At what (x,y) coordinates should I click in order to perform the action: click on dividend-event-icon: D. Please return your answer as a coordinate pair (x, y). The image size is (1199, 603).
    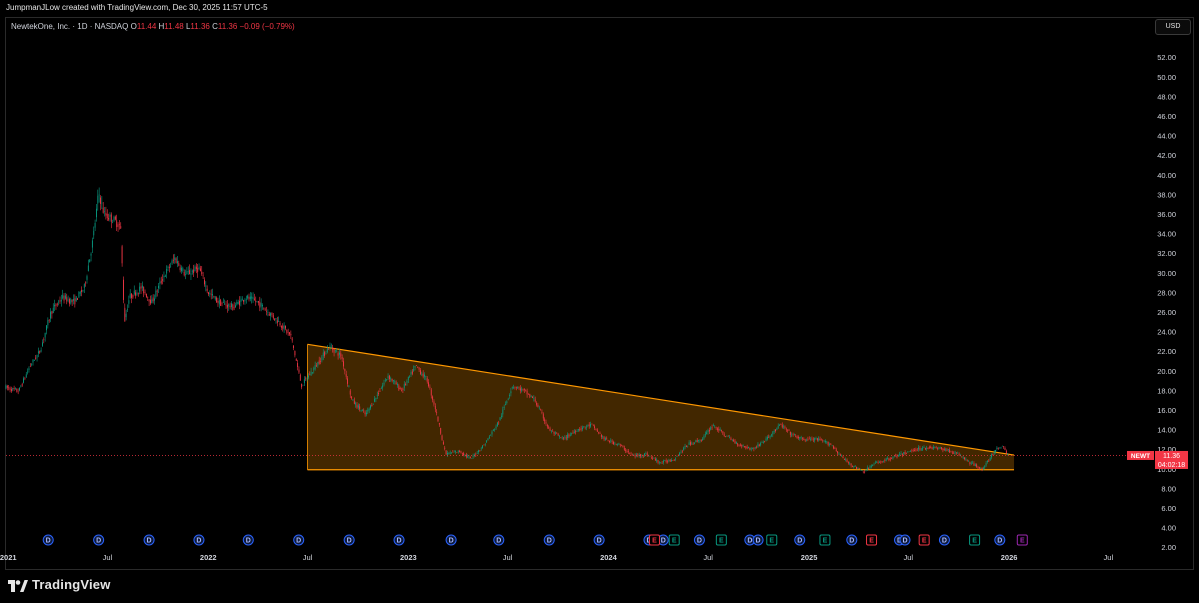
    Looking at the image, I should click on (199, 540).